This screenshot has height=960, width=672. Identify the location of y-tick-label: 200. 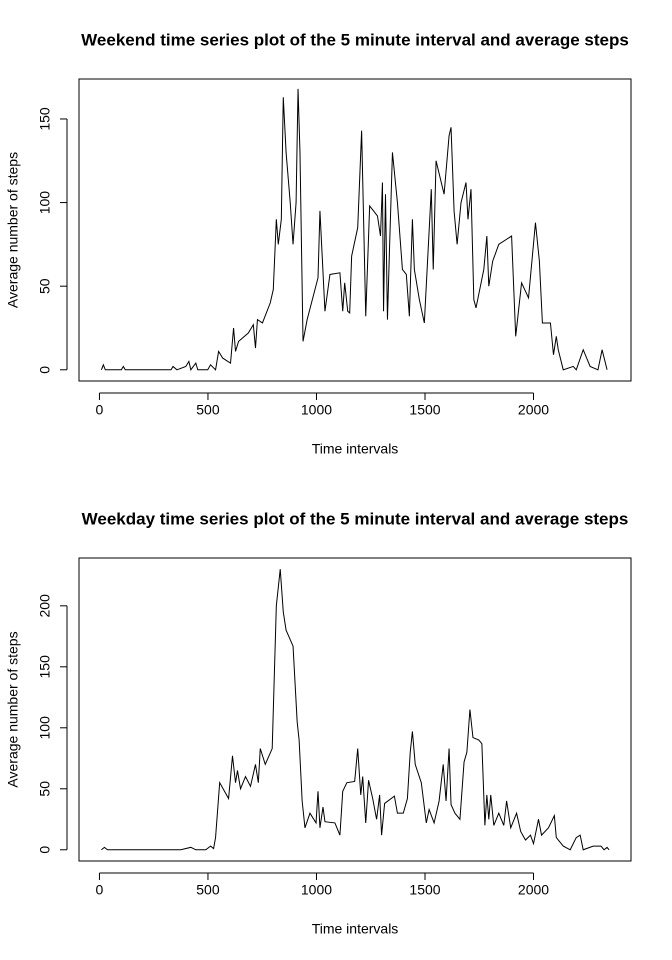
(45, 606).